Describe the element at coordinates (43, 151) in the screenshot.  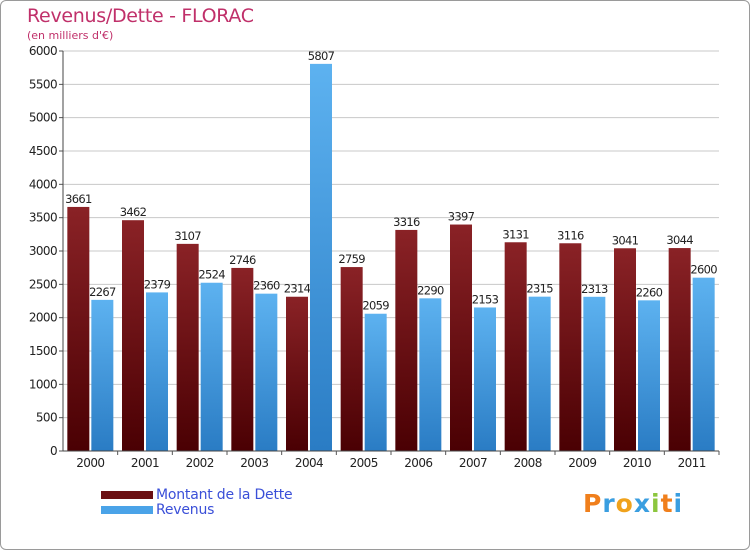
I see `y-tick-label: 4500` at that location.